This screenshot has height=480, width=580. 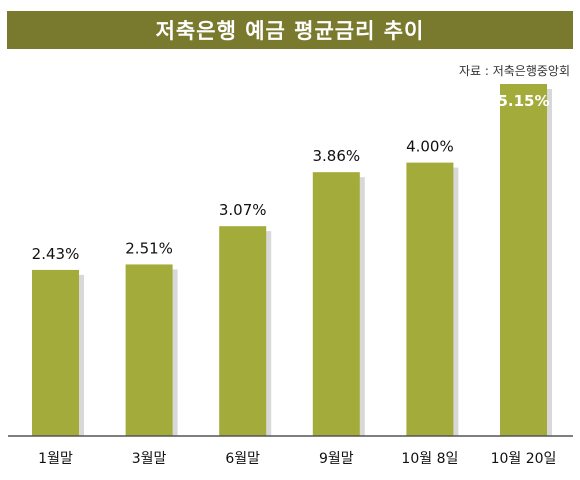 I want to click on value-label-3: 3.07%, so click(x=243, y=210).